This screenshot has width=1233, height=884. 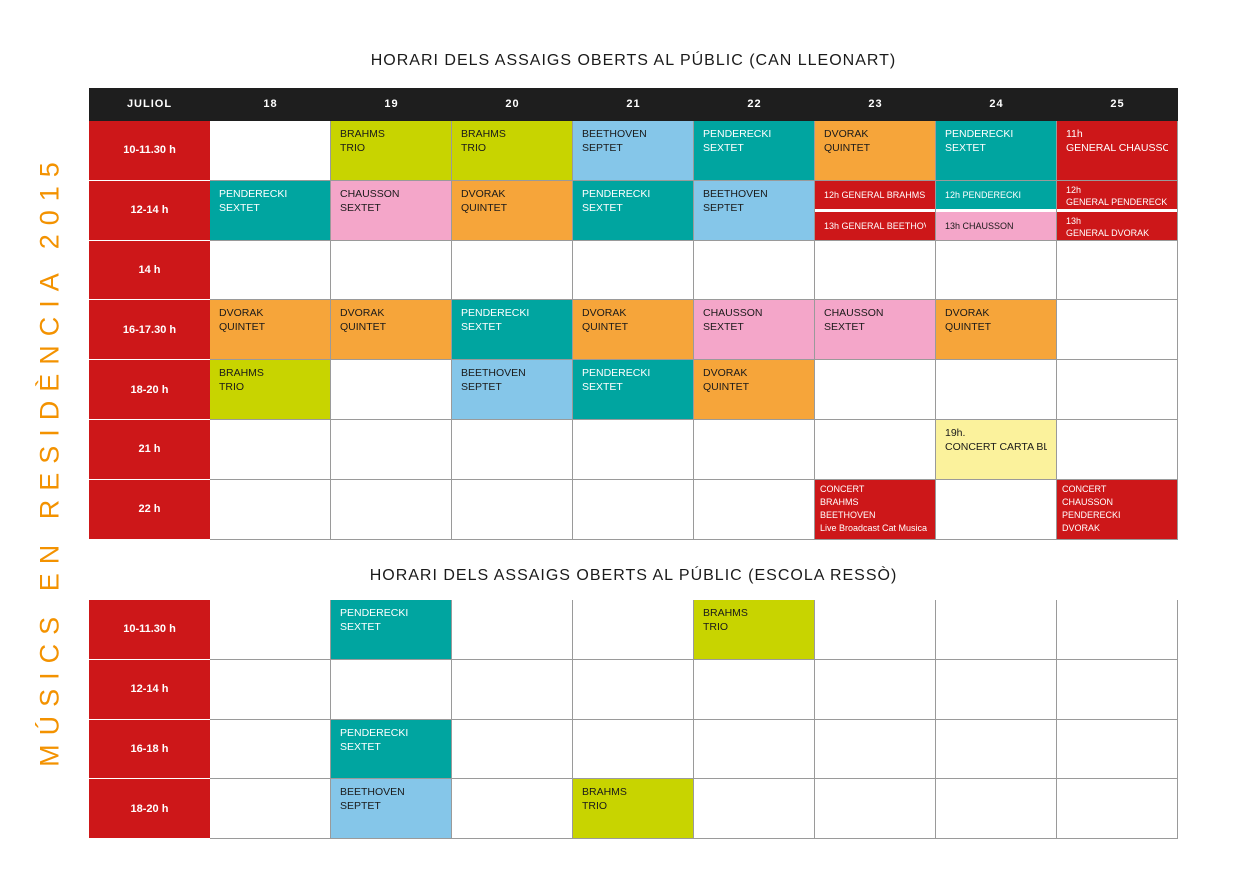 I want to click on rehearsal-block: 12h GENERAL PENDERECKI, so click(x=1117, y=194).